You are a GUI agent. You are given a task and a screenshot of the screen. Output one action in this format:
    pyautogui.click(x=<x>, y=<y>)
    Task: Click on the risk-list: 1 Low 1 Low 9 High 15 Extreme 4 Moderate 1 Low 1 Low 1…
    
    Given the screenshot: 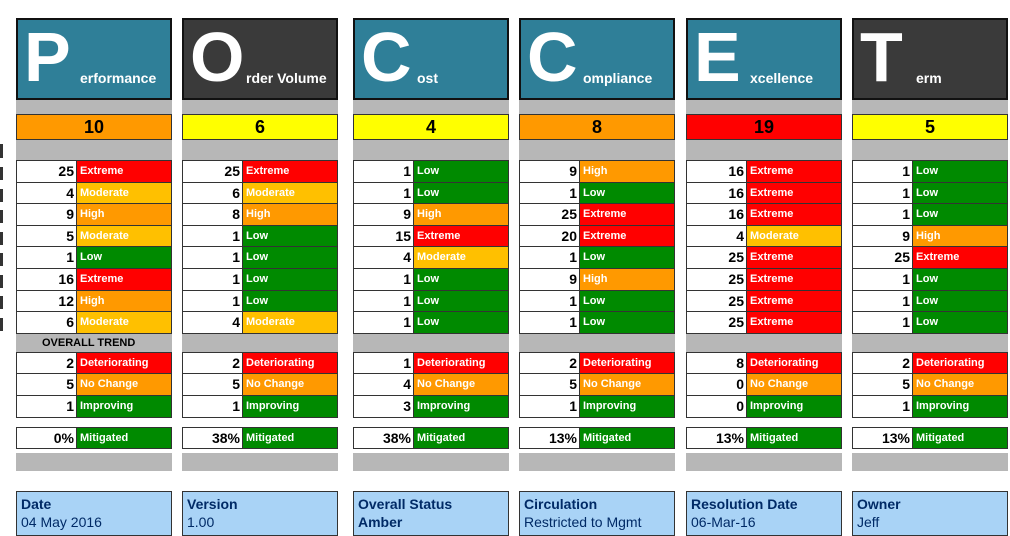 What is the action you would take?
    pyautogui.click(x=431, y=247)
    